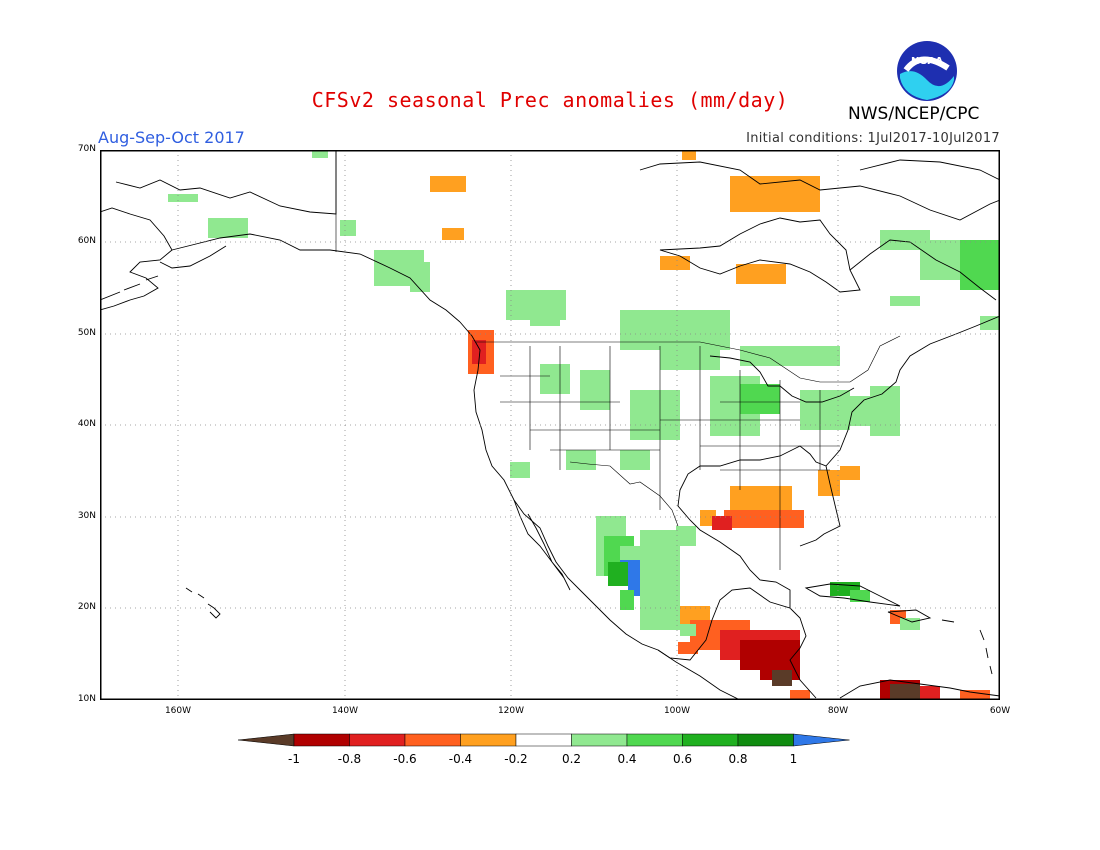 The image size is (1100, 850). I want to click on lon-label: 140W, so click(345, 711).